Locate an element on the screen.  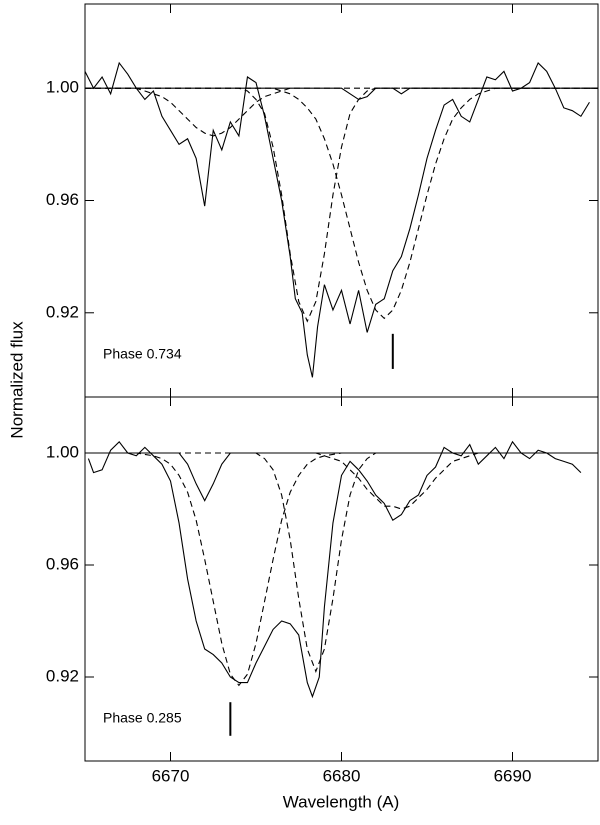
x-tick-label: 6670 is located at coordinates (171, 775).